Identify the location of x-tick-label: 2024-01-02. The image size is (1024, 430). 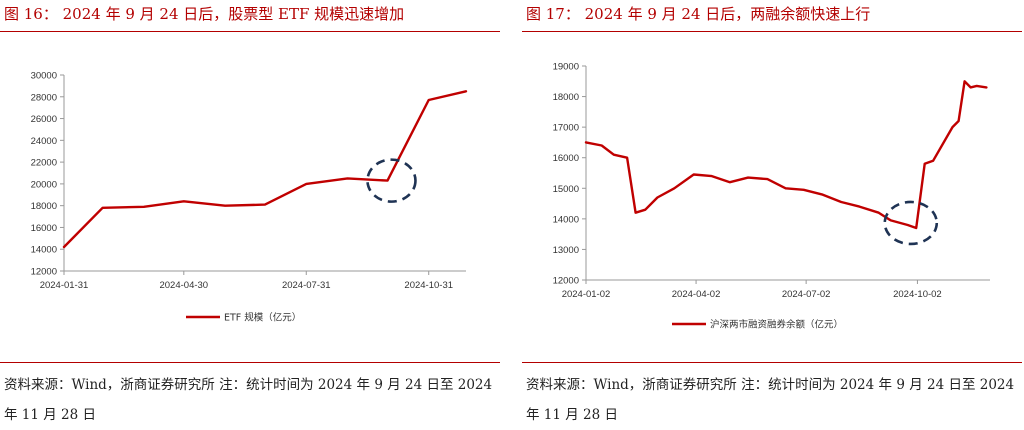
(586, 294).